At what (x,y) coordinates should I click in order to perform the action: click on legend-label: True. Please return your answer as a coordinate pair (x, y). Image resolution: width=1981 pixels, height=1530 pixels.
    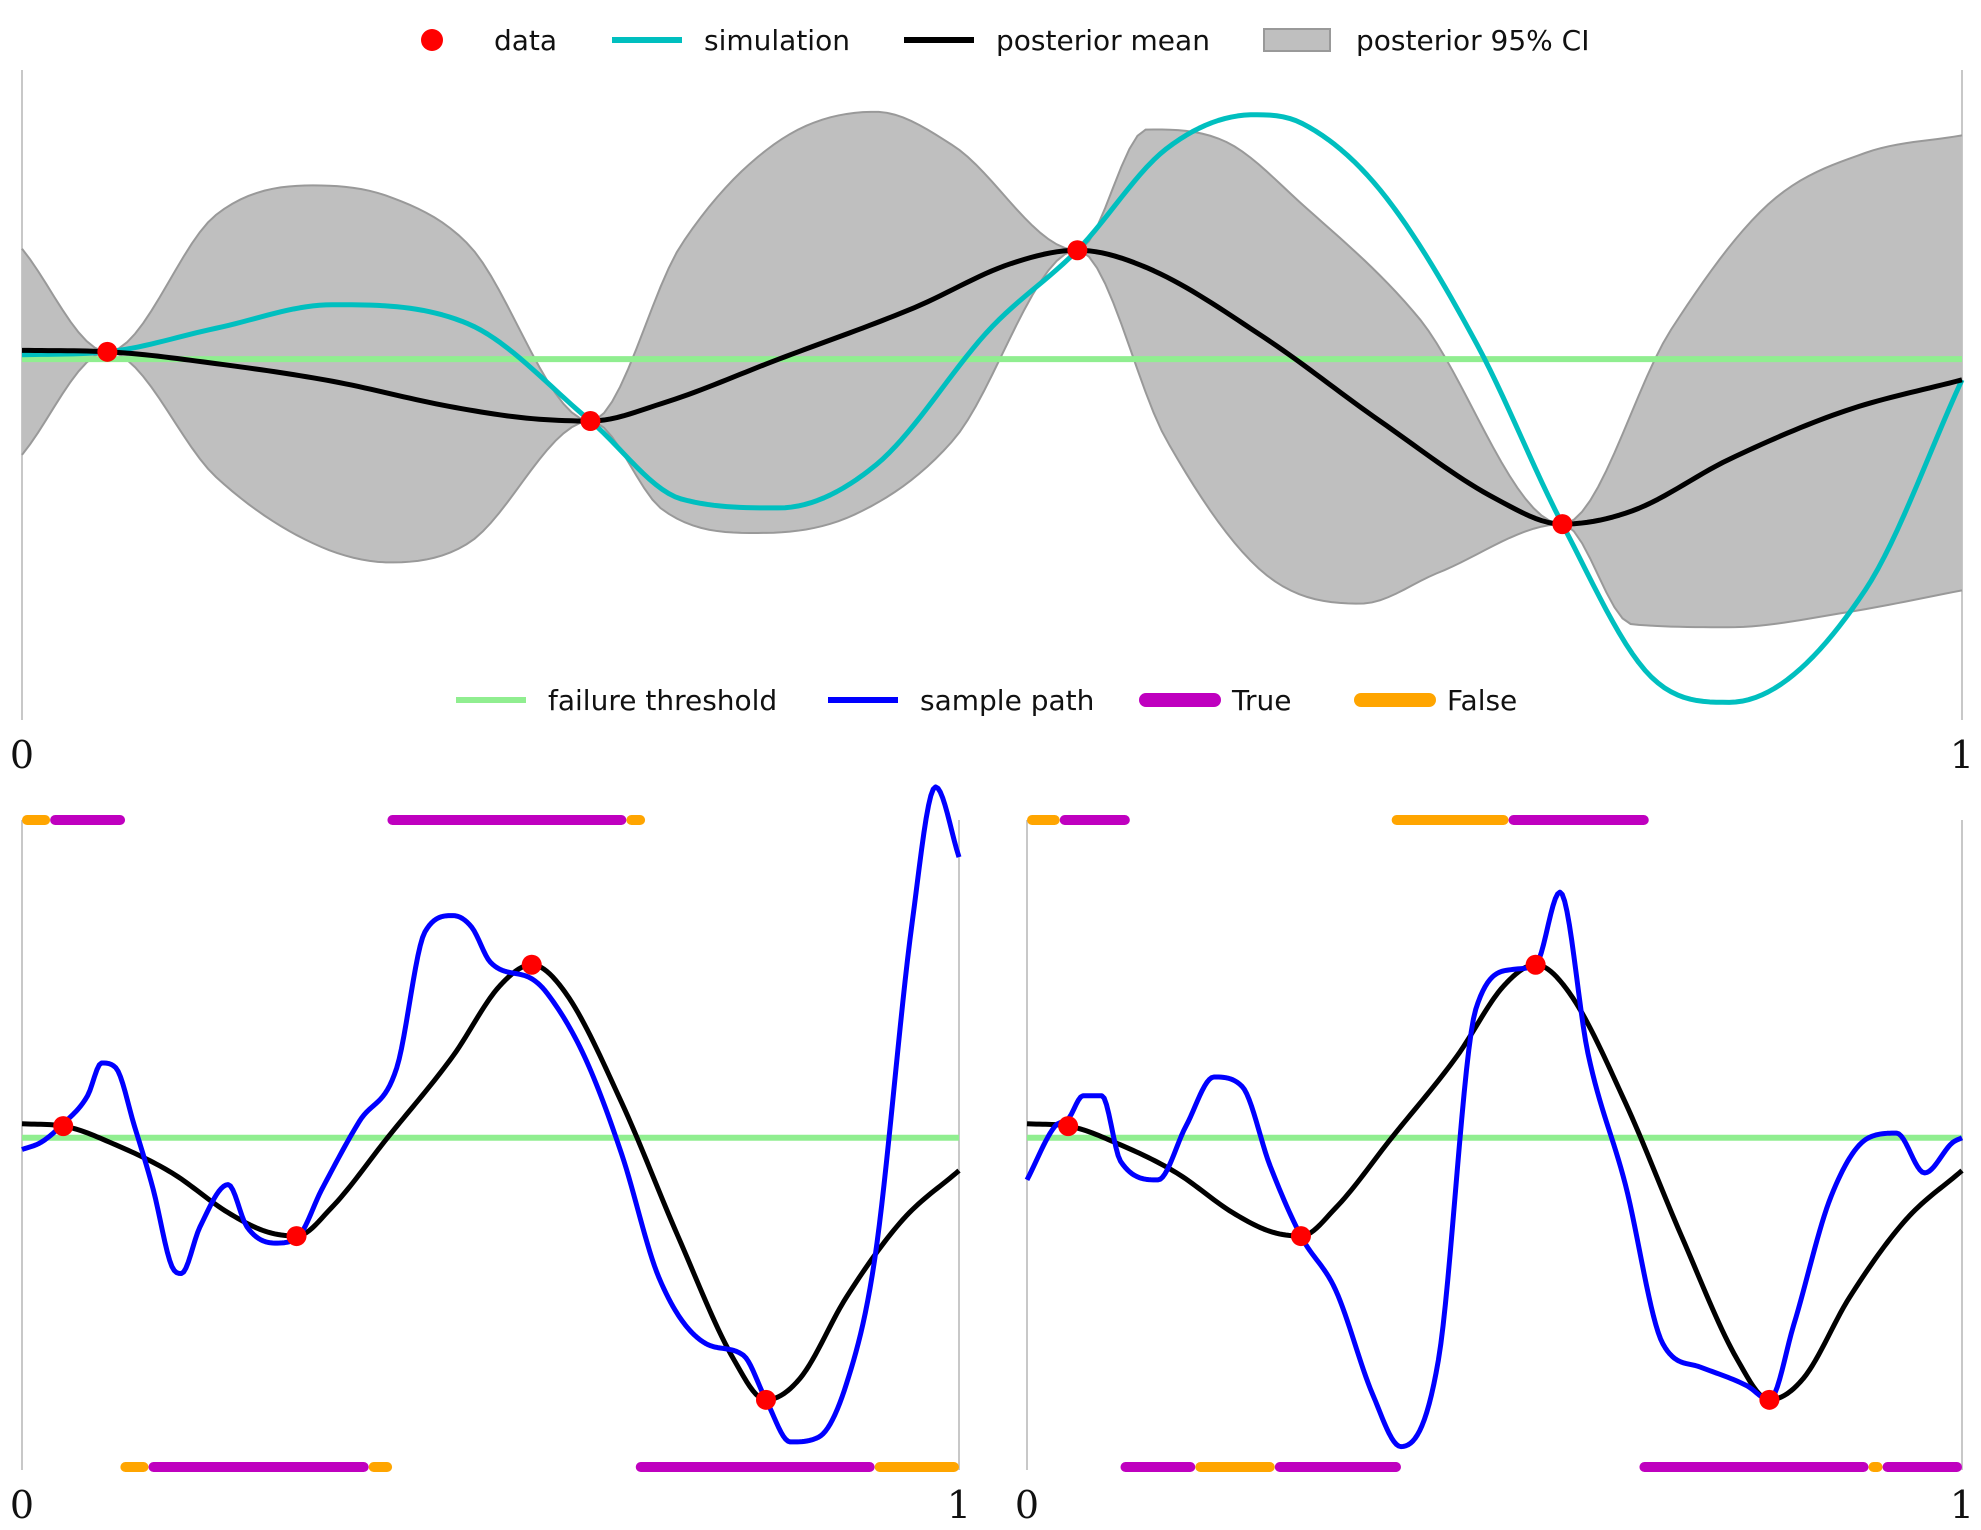
    Looking at the image, I should click on (1261, 700).